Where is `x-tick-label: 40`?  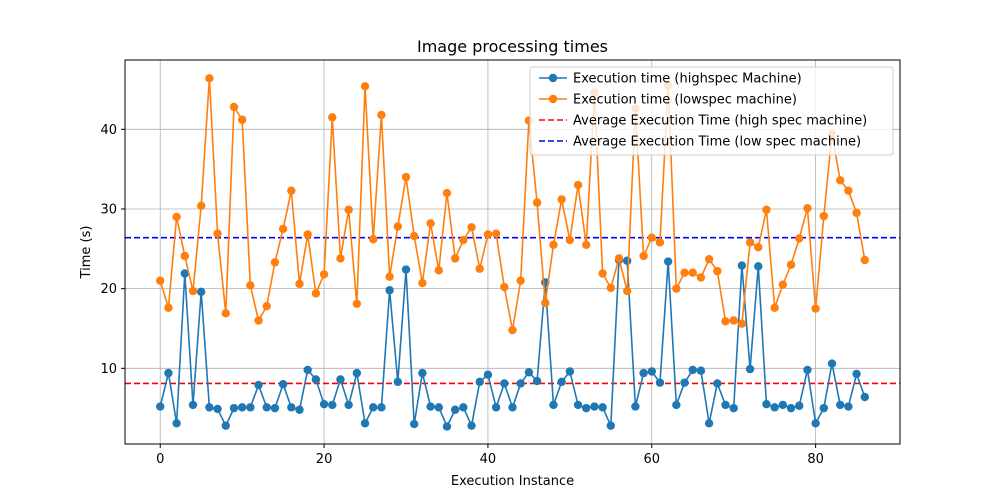
x-tick-label: 40 is located at coordinates (488, 459).